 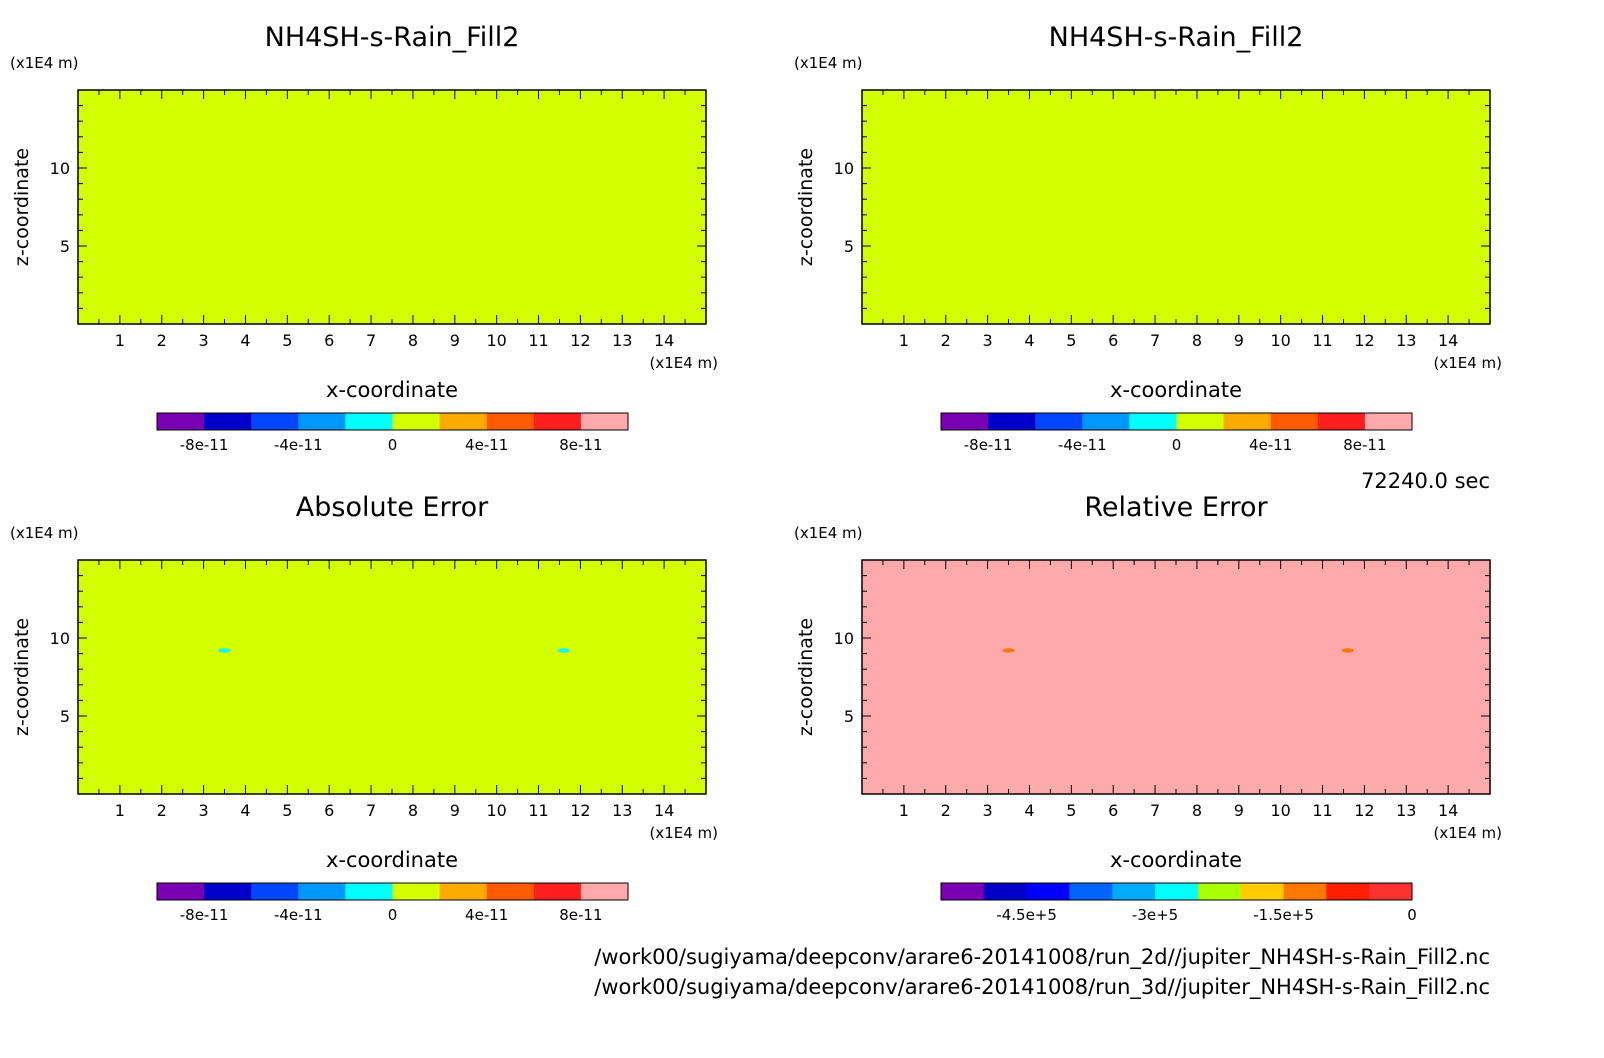 What do you see at coordinates (1155, 915) in the screenshot?
I see `colorbar-tick-label: -3e+5` at bounding box center [1155, 915].